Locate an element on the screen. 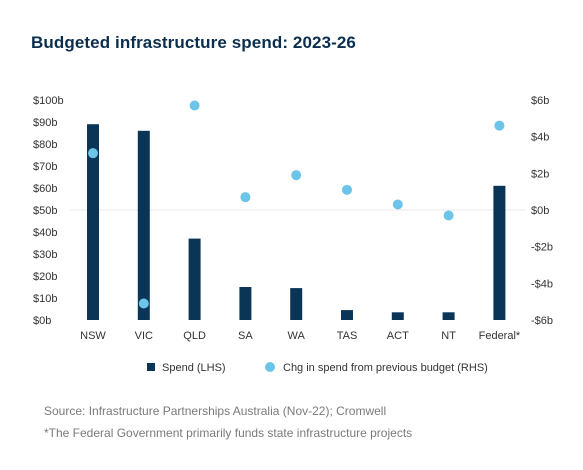 This screenshot has height=470, width=583. left-tick-label: $10b is located at coordinates (45, 299).